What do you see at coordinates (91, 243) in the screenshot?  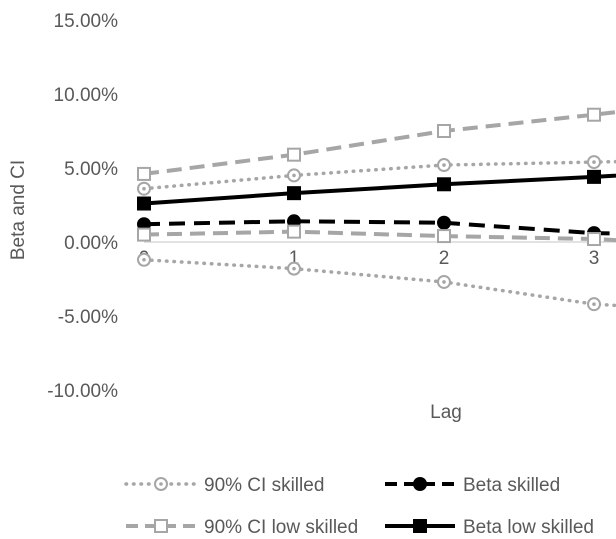 I see `y-tick-label: 0.00%` at bounding box center [91, 243].